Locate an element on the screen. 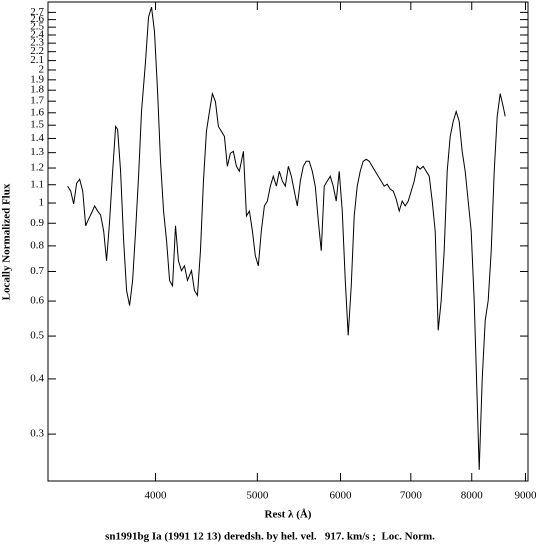  x-tick-label: 8000 is located at coordinates (472, 496).